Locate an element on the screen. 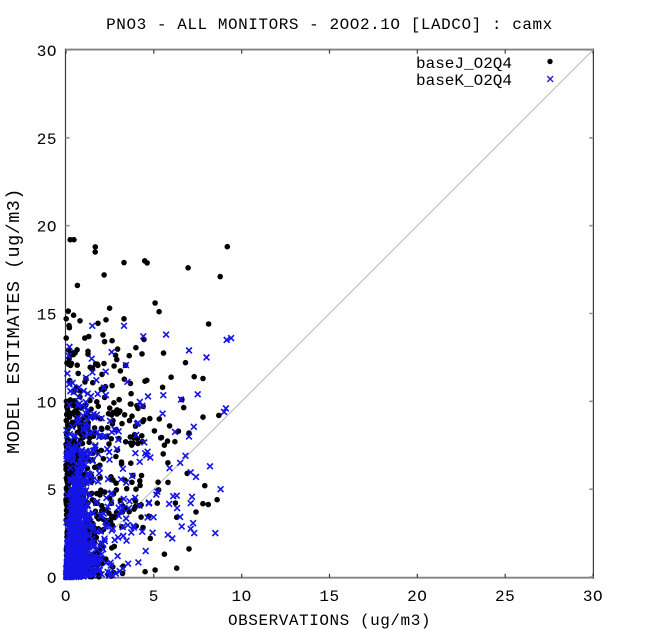 The height and width of the screenshot is (629, 650). svg-text: baseJ_O2Q4 is located at coordinates (464, 64).